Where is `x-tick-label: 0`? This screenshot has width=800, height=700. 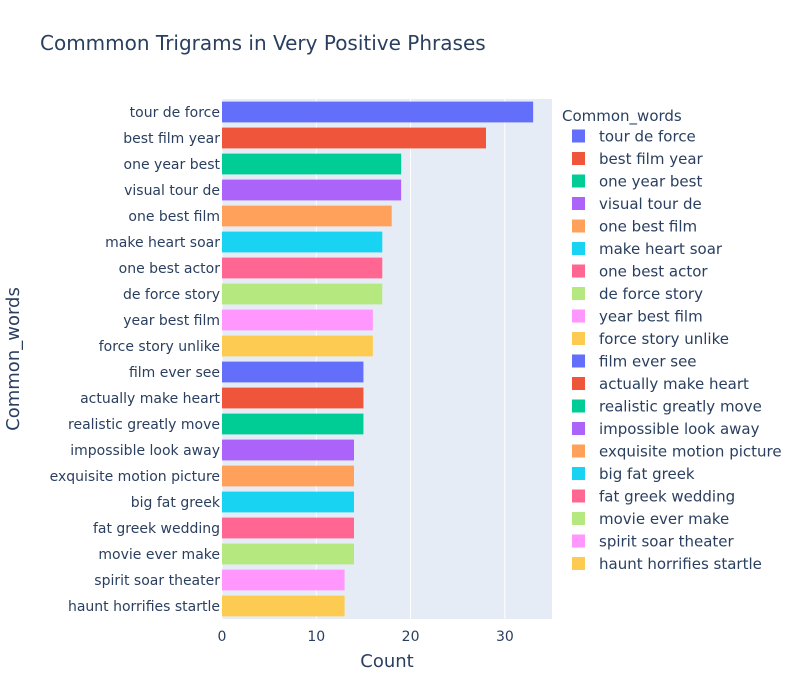 x-tick-label: 0 is located at coordinates (222, 637).